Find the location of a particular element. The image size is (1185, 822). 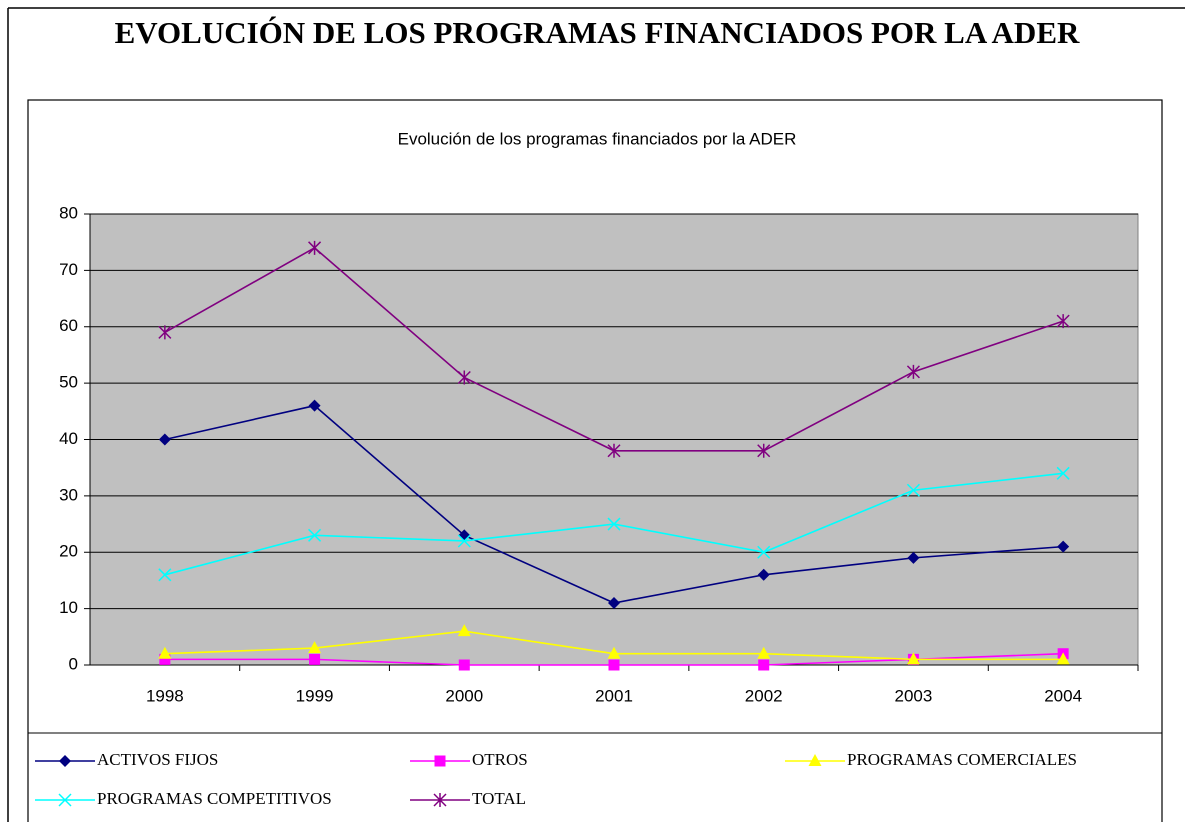

legend-label: OTROS is located at coordinates (500, 759).